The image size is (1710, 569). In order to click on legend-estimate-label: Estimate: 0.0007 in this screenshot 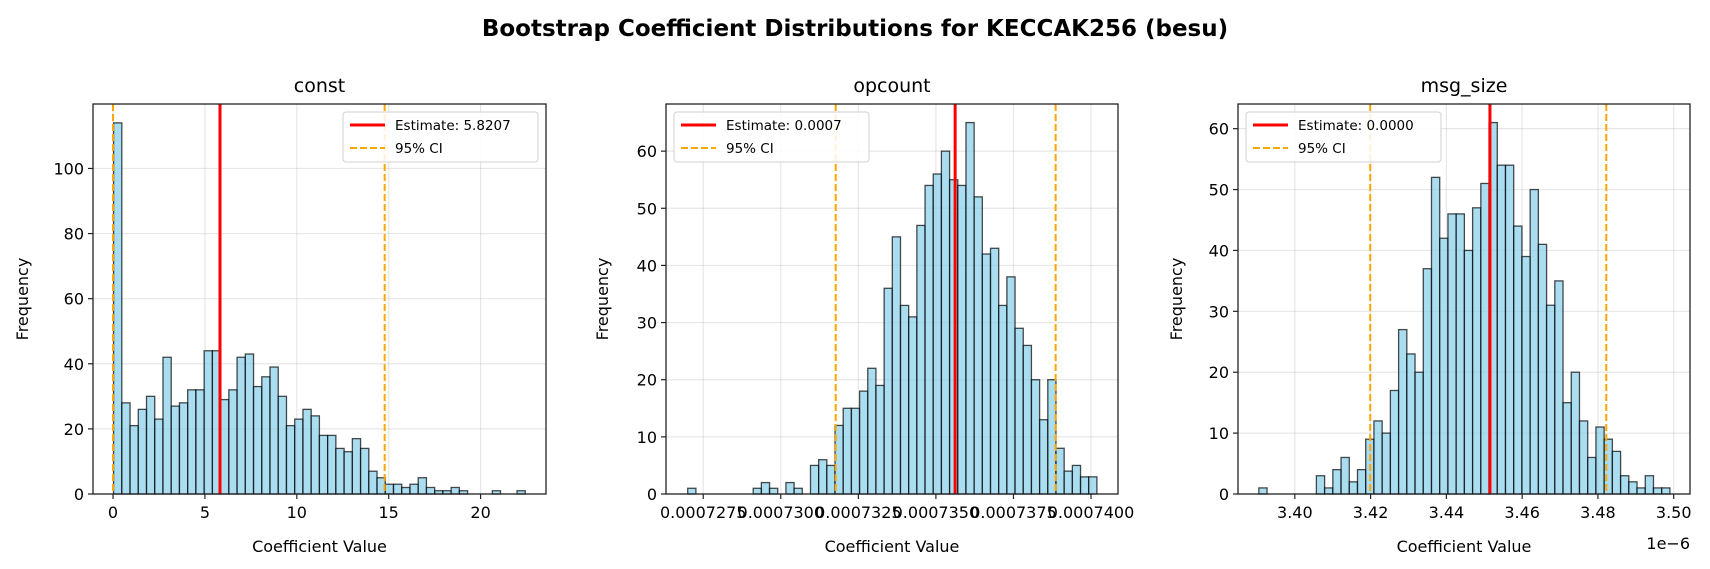, I will do `click(784, 126)`.